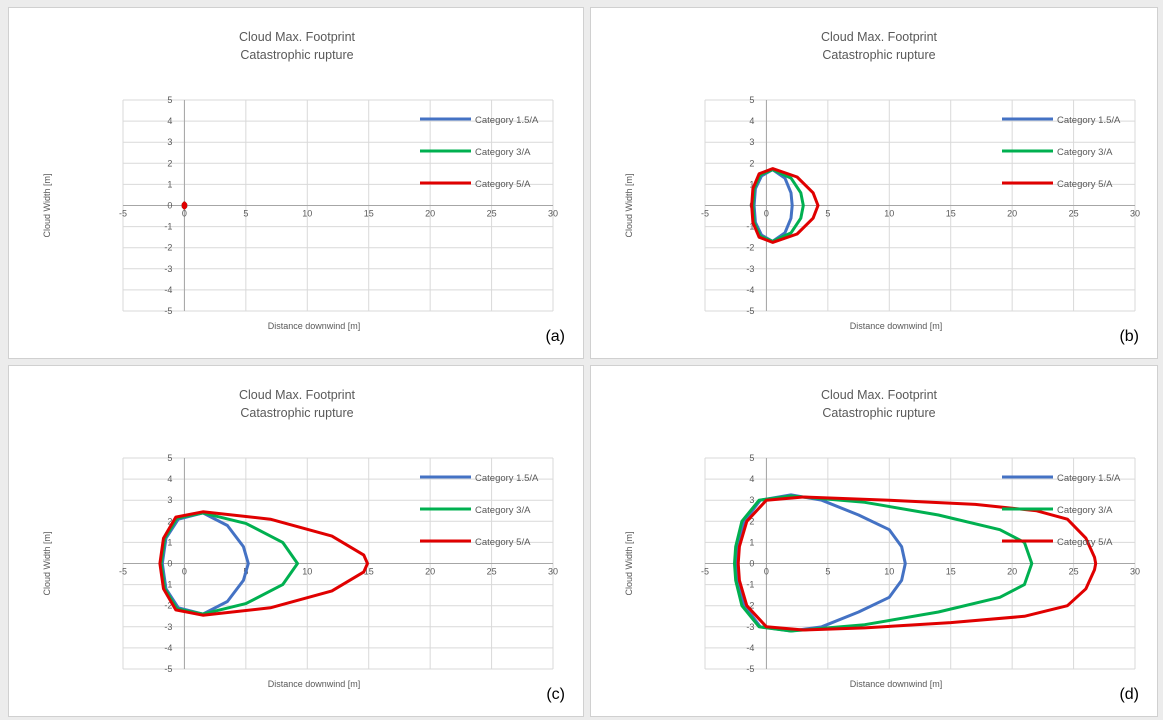  What do you see at coordinates (1129, 336) in the screenshot?
I see `panel-label-b: (b)` at bounding box center [1129, 336].